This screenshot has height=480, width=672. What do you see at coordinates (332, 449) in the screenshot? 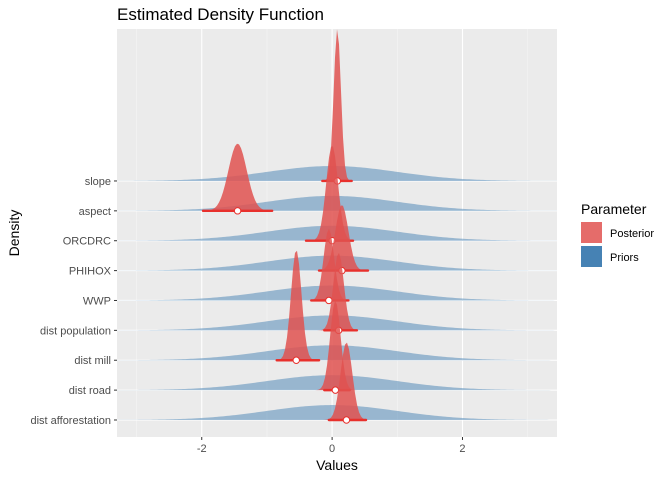
I see `x-tick-label: 0` at bounding box center [332, 449].